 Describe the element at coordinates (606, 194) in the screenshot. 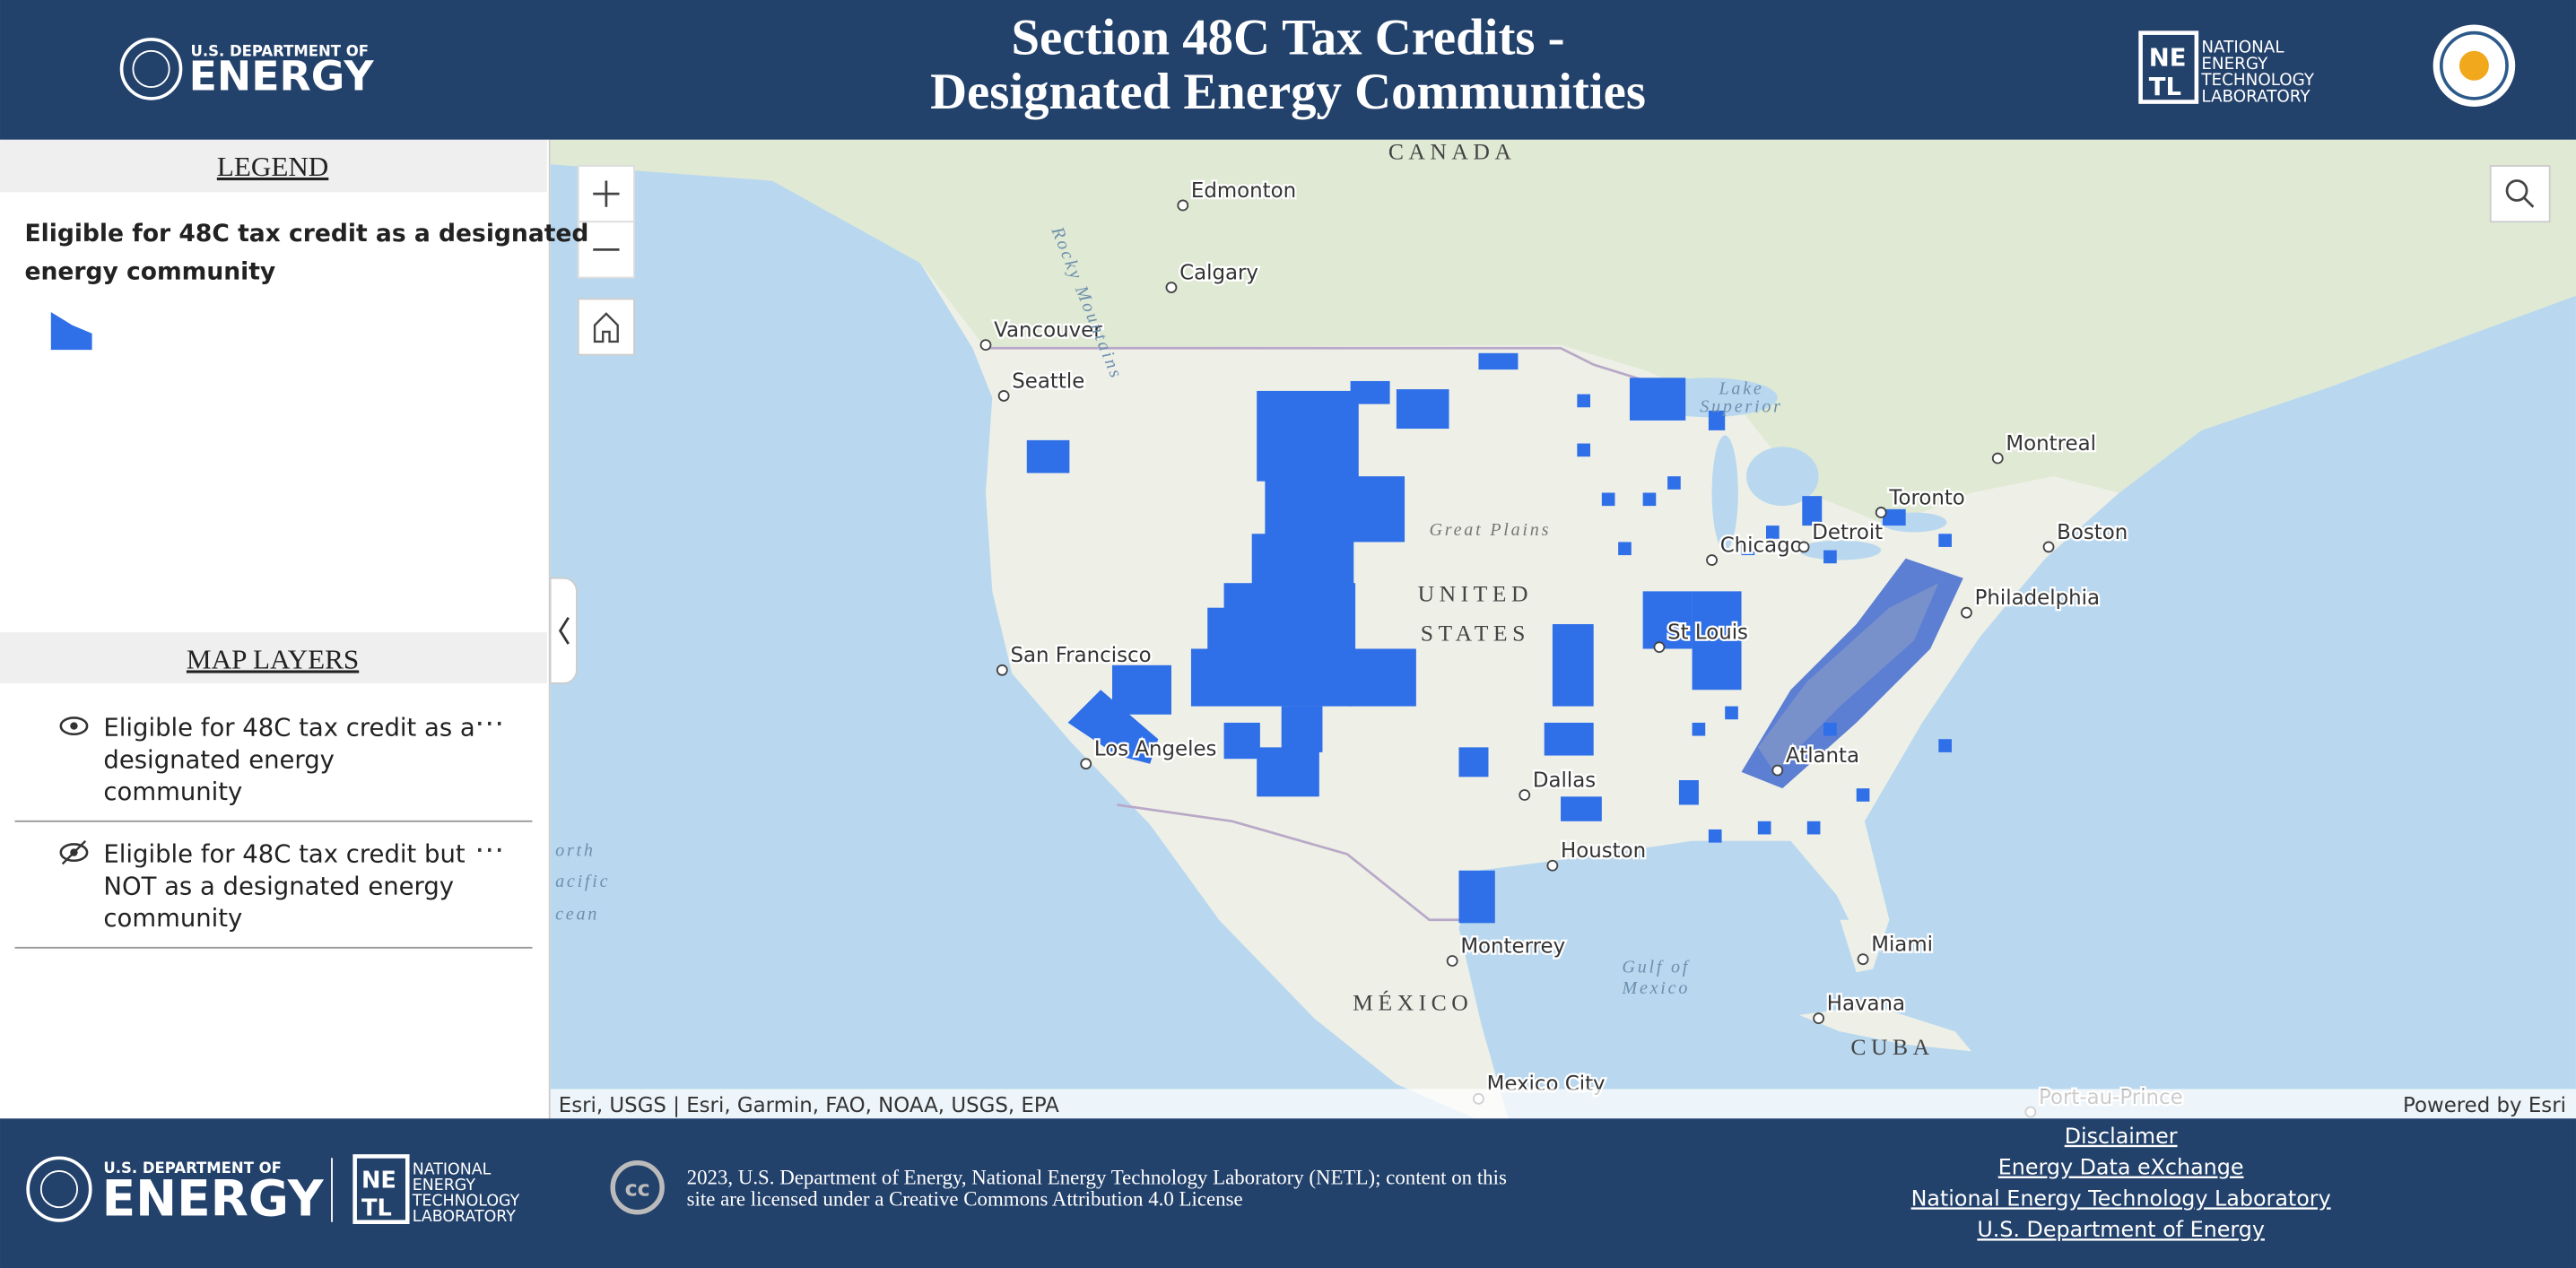

I see `zoom-in` at that location.